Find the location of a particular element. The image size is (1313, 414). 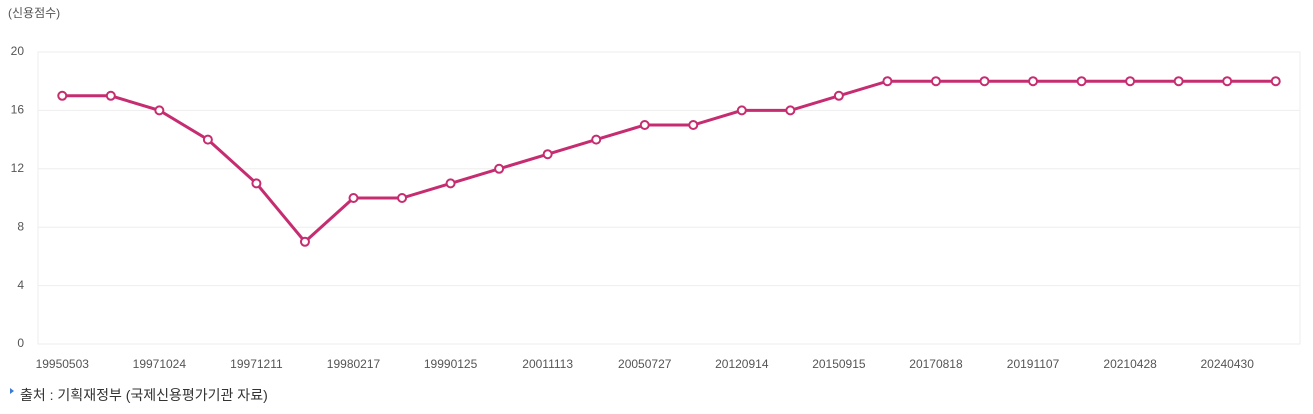

y-tick-label: 4 is located at coordinates (20, 285).